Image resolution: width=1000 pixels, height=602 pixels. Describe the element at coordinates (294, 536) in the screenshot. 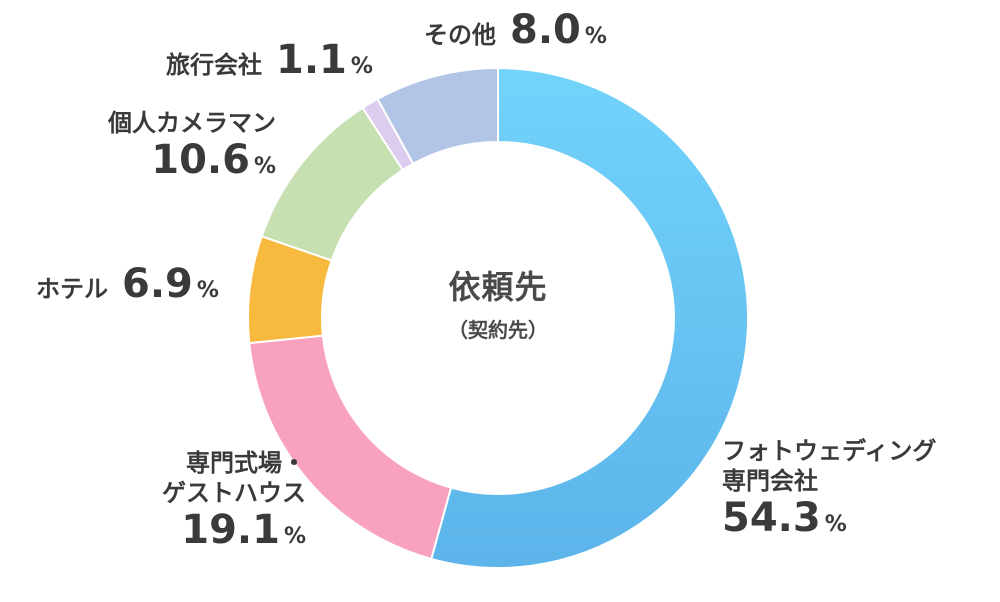

I see `unit-venue: %` at that location.